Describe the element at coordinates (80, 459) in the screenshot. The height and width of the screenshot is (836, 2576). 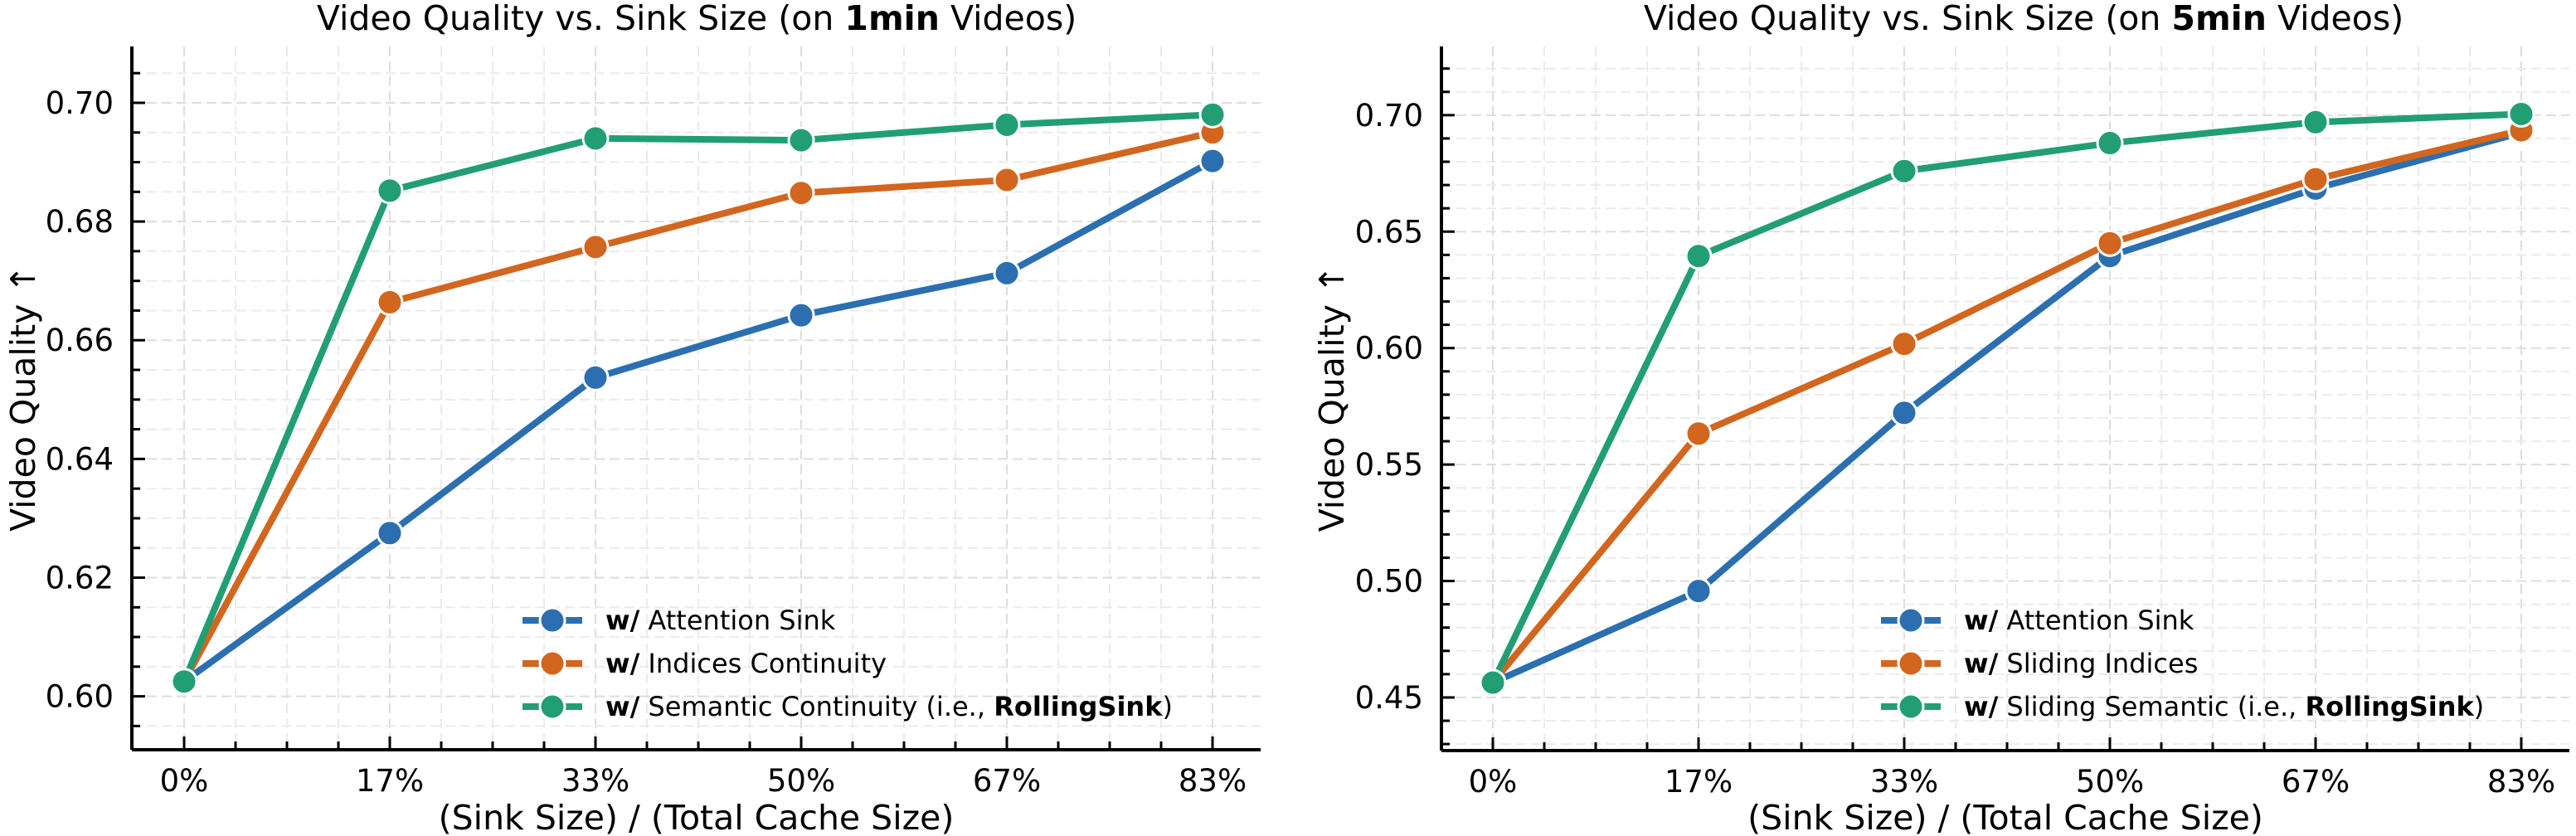
I see `y-tick-label: 0.64` at that location.